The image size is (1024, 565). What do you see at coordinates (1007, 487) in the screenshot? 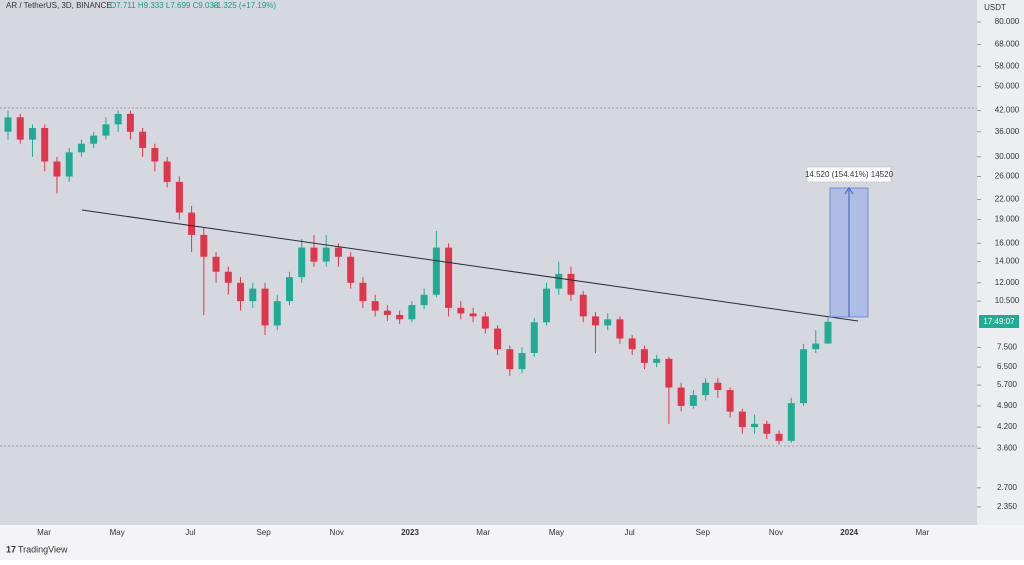
I see `y-tick-label: 2.700` at bounding box center [1007, 487].